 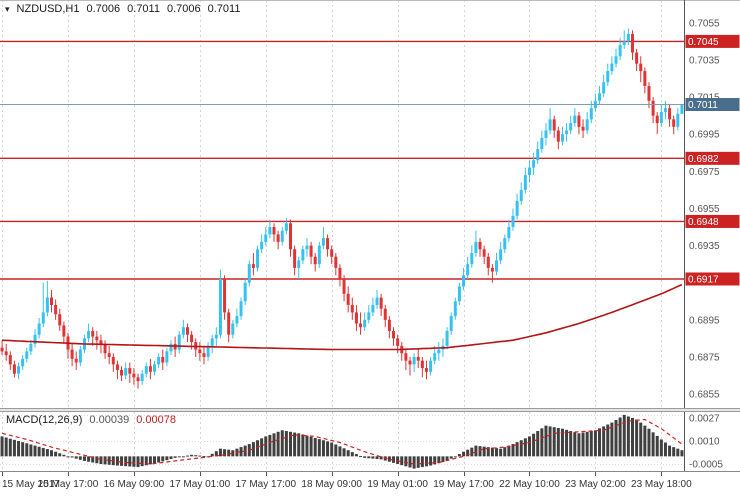 I want to click on svg-text: 0.7055, so click(x=704, y=23).